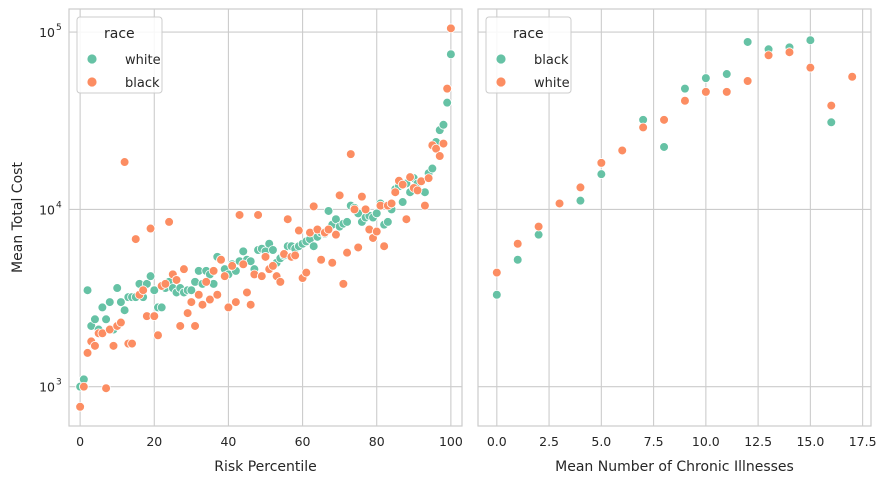 The image size is (891, 484). I want to click on right-legend: race black white, so click(528, 55).